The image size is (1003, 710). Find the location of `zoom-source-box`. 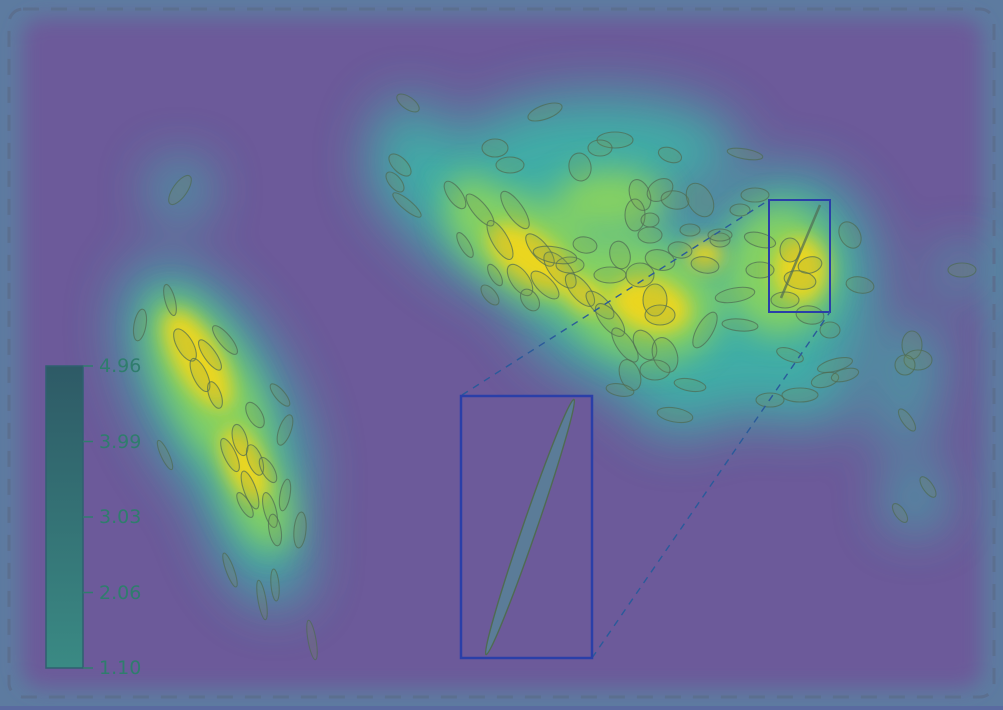

zoom-source-box is located at coordinates (799, 256).